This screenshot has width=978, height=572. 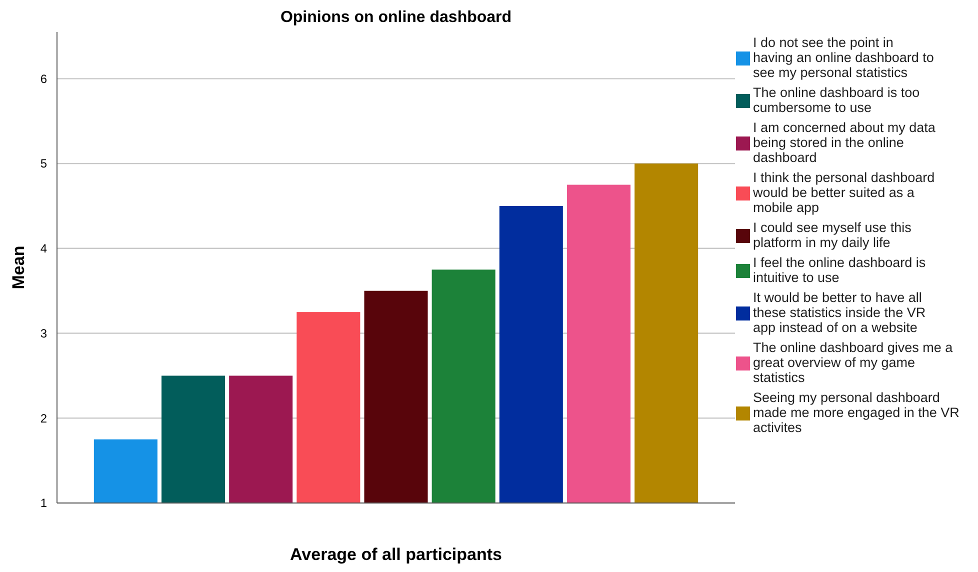 I want to click on y-tick-label: 2, so click(x=44, y=418).